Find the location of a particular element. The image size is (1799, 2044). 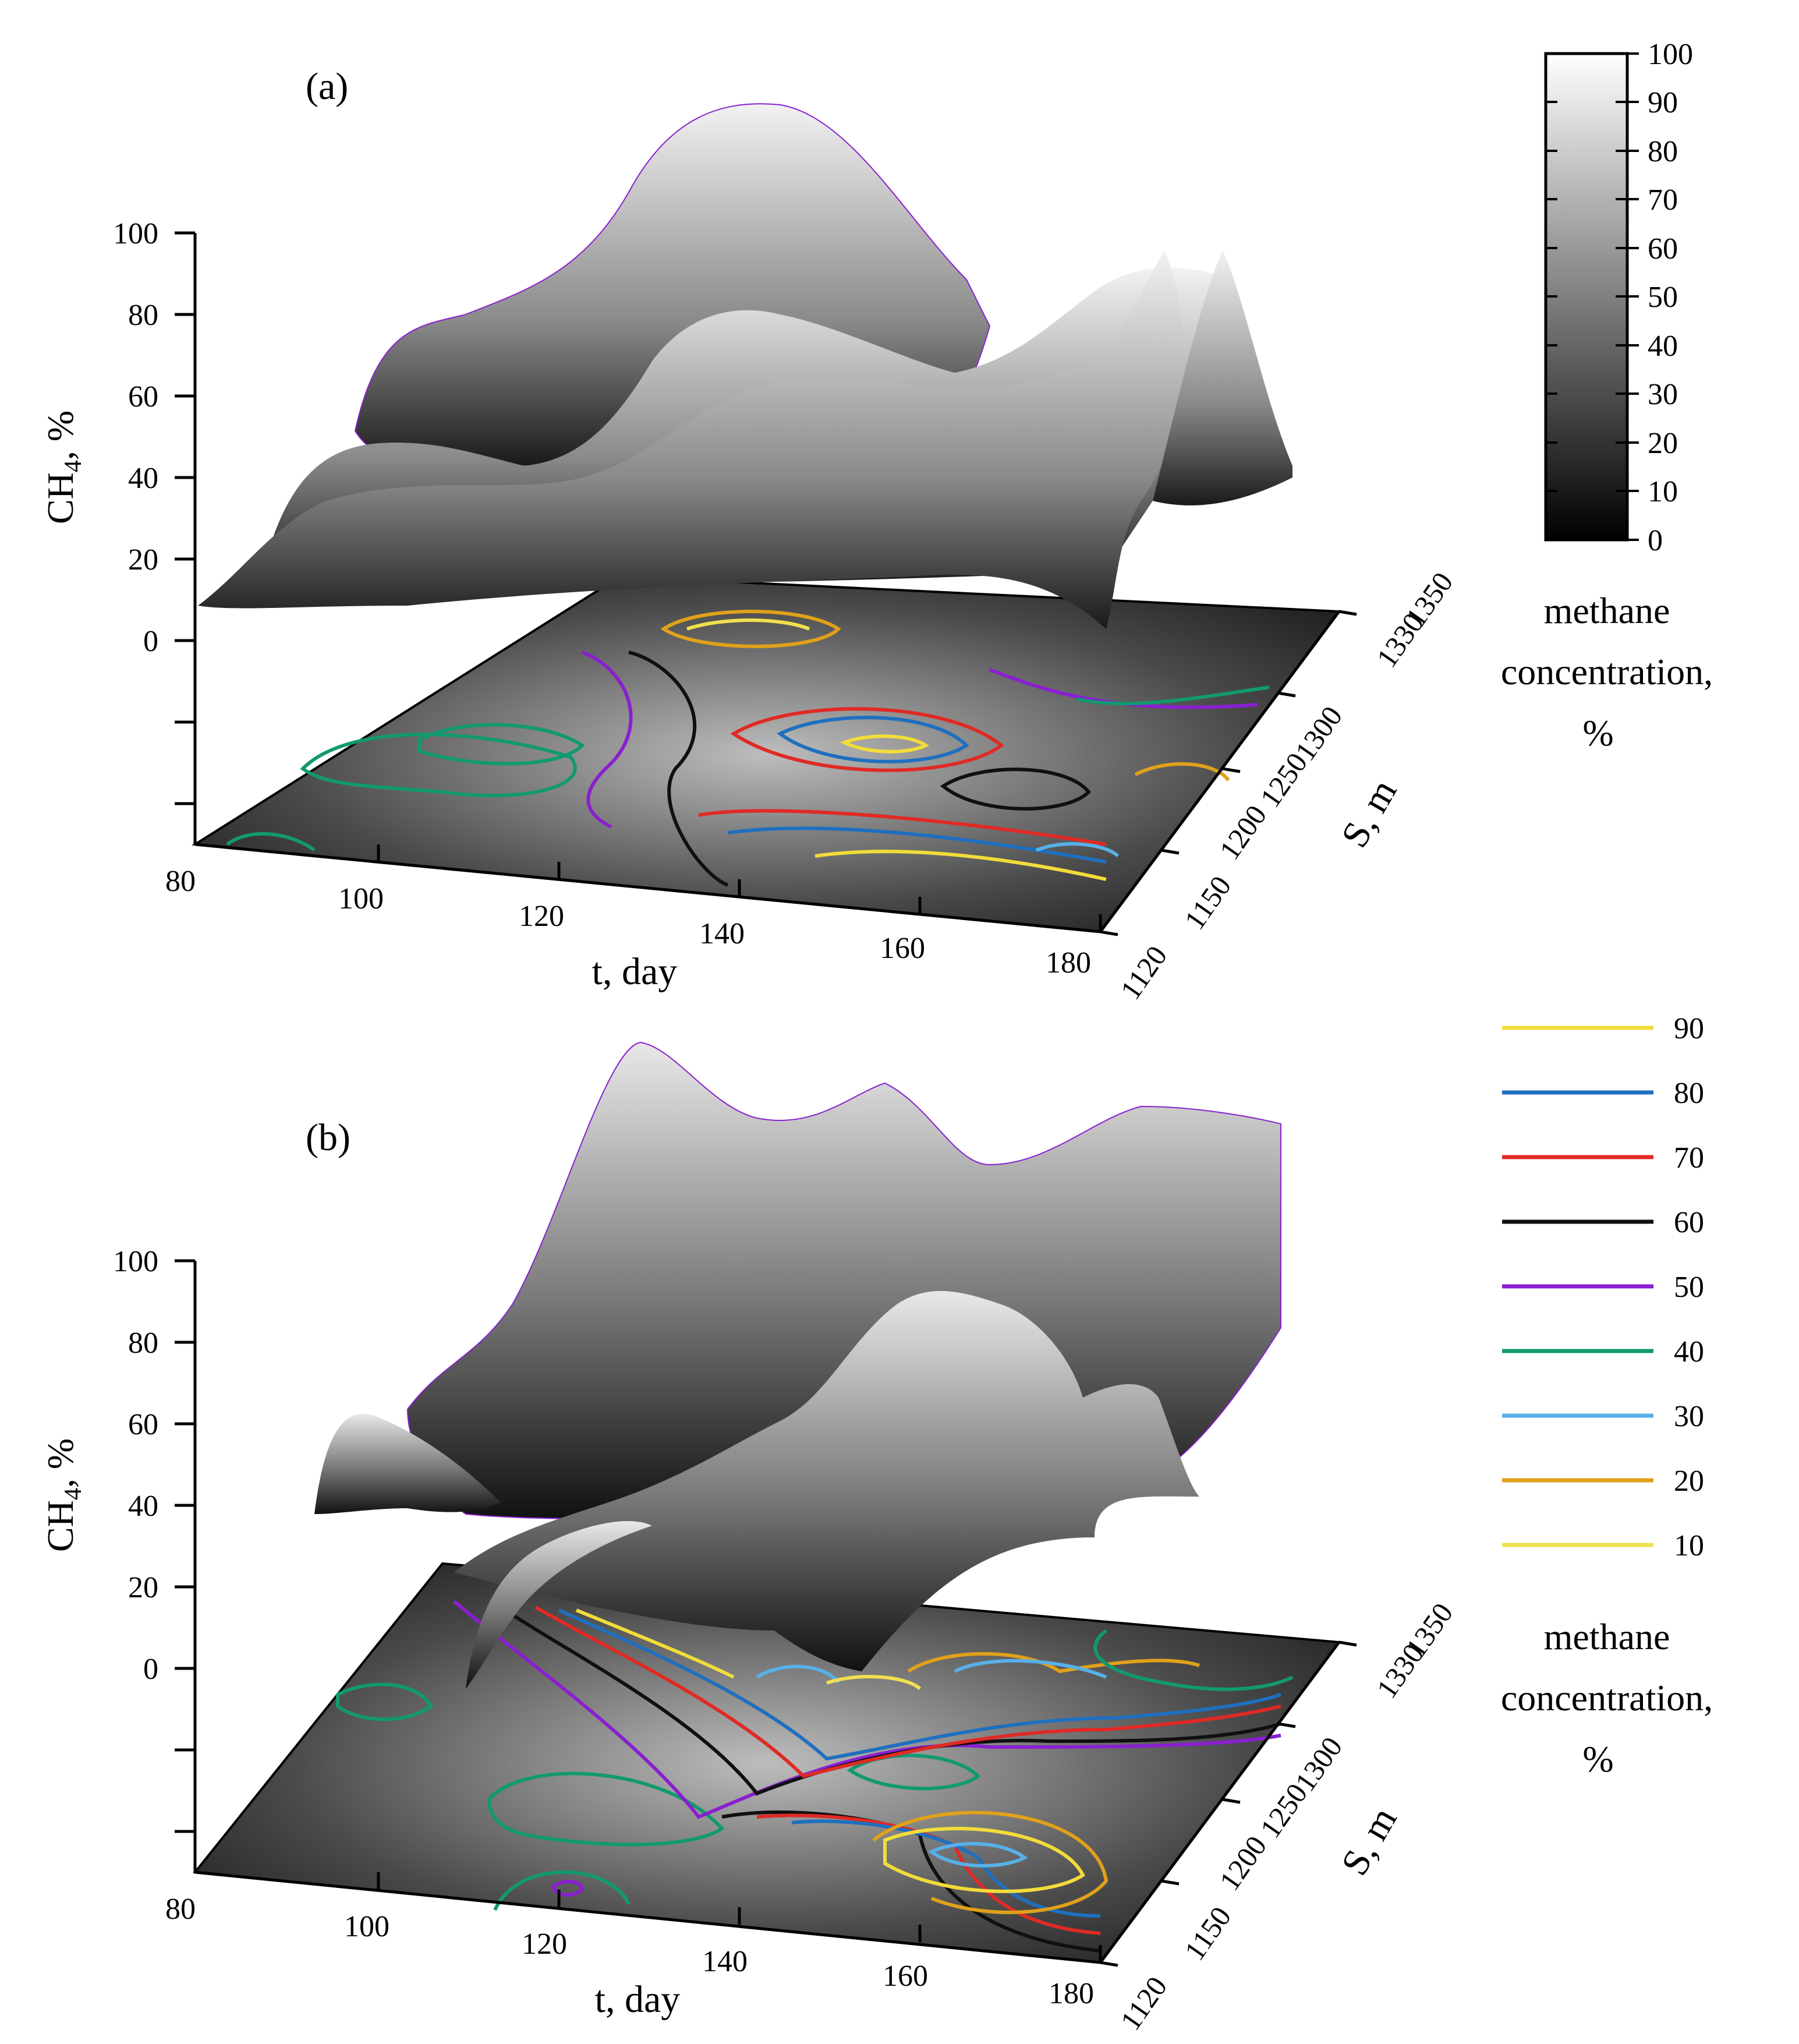

floor-plane is located at coordinates (766, 754).